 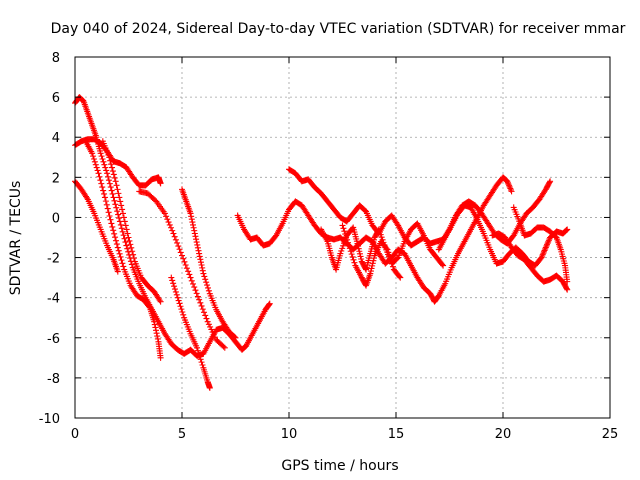 What do you see at coordinates (53, 379) in the screenshot?
I see `y-tick-label: -8` at bounding box center [53, 379].